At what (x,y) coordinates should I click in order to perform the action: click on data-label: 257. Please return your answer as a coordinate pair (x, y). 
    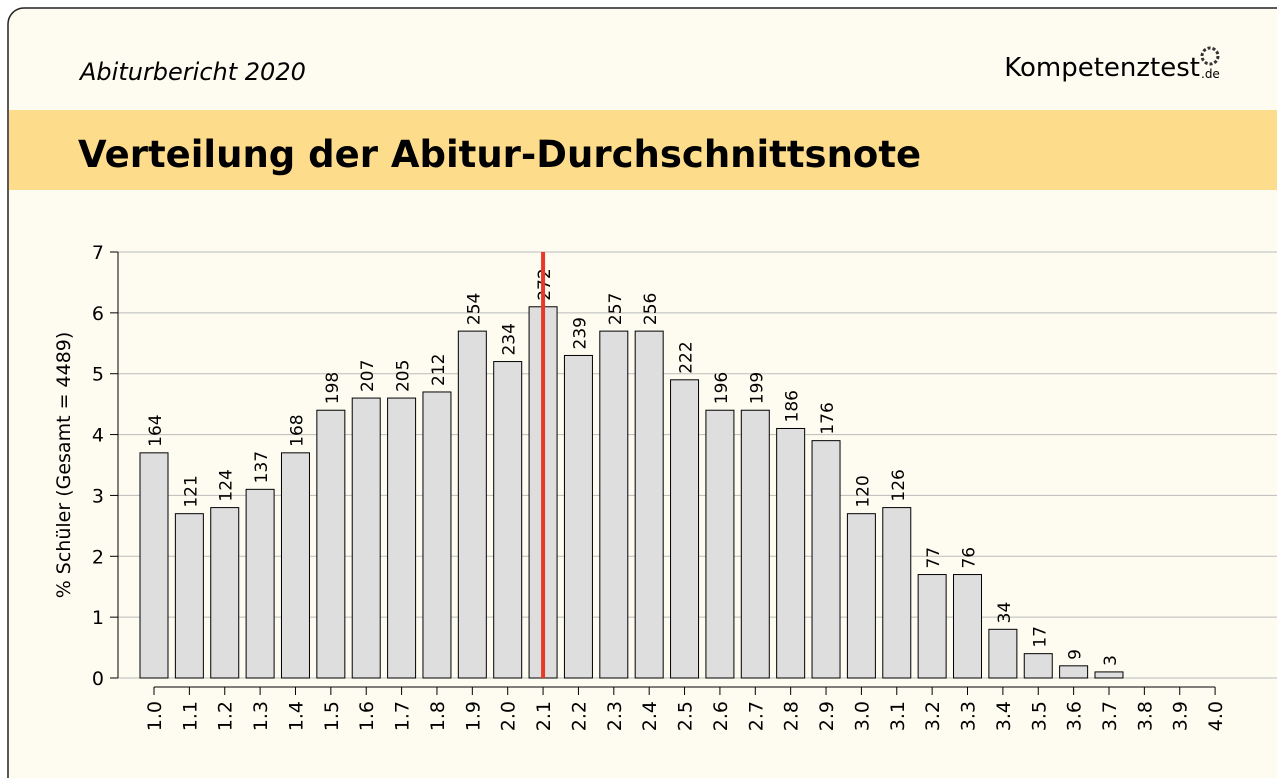
    Looking at the image, I should click on (616, 309).